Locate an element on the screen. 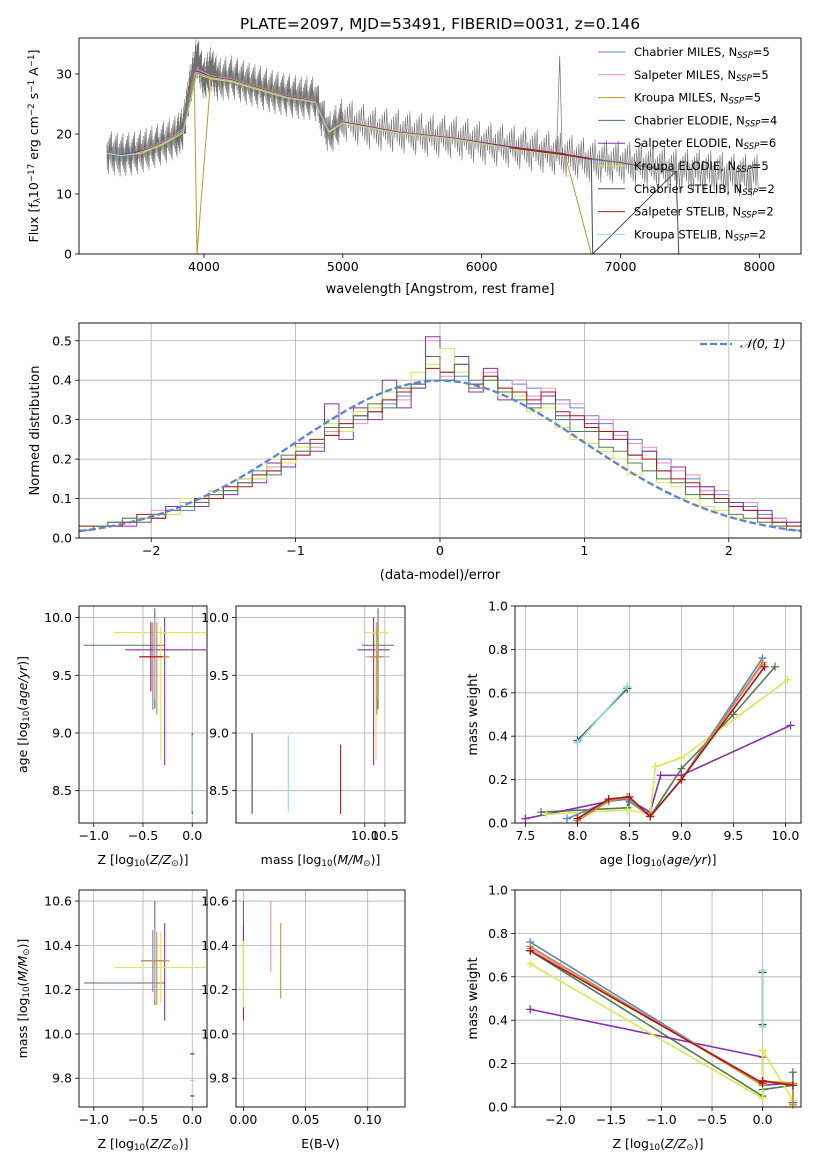 Image resolution: width=819 pixels, height=1170 pixels. x-tick-label: 0.05 is located at coordinates (306, 1119).